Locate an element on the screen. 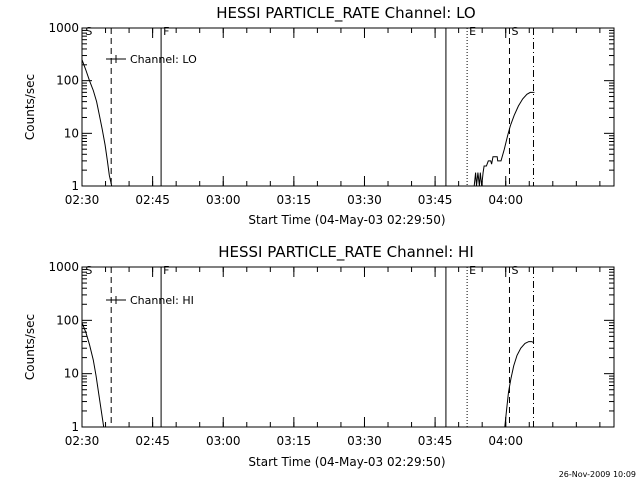  legend: Channel: LO is located at coordinates (151, 59).